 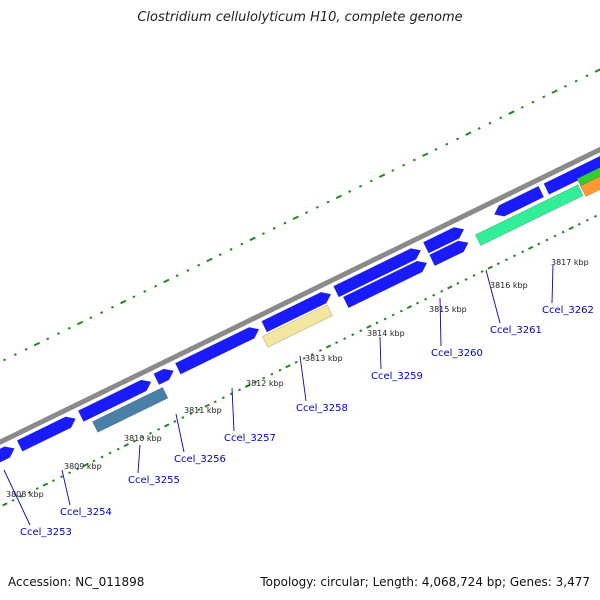 I want to click on kbp-label: 3816 kbp, so click(x=509, y=285).